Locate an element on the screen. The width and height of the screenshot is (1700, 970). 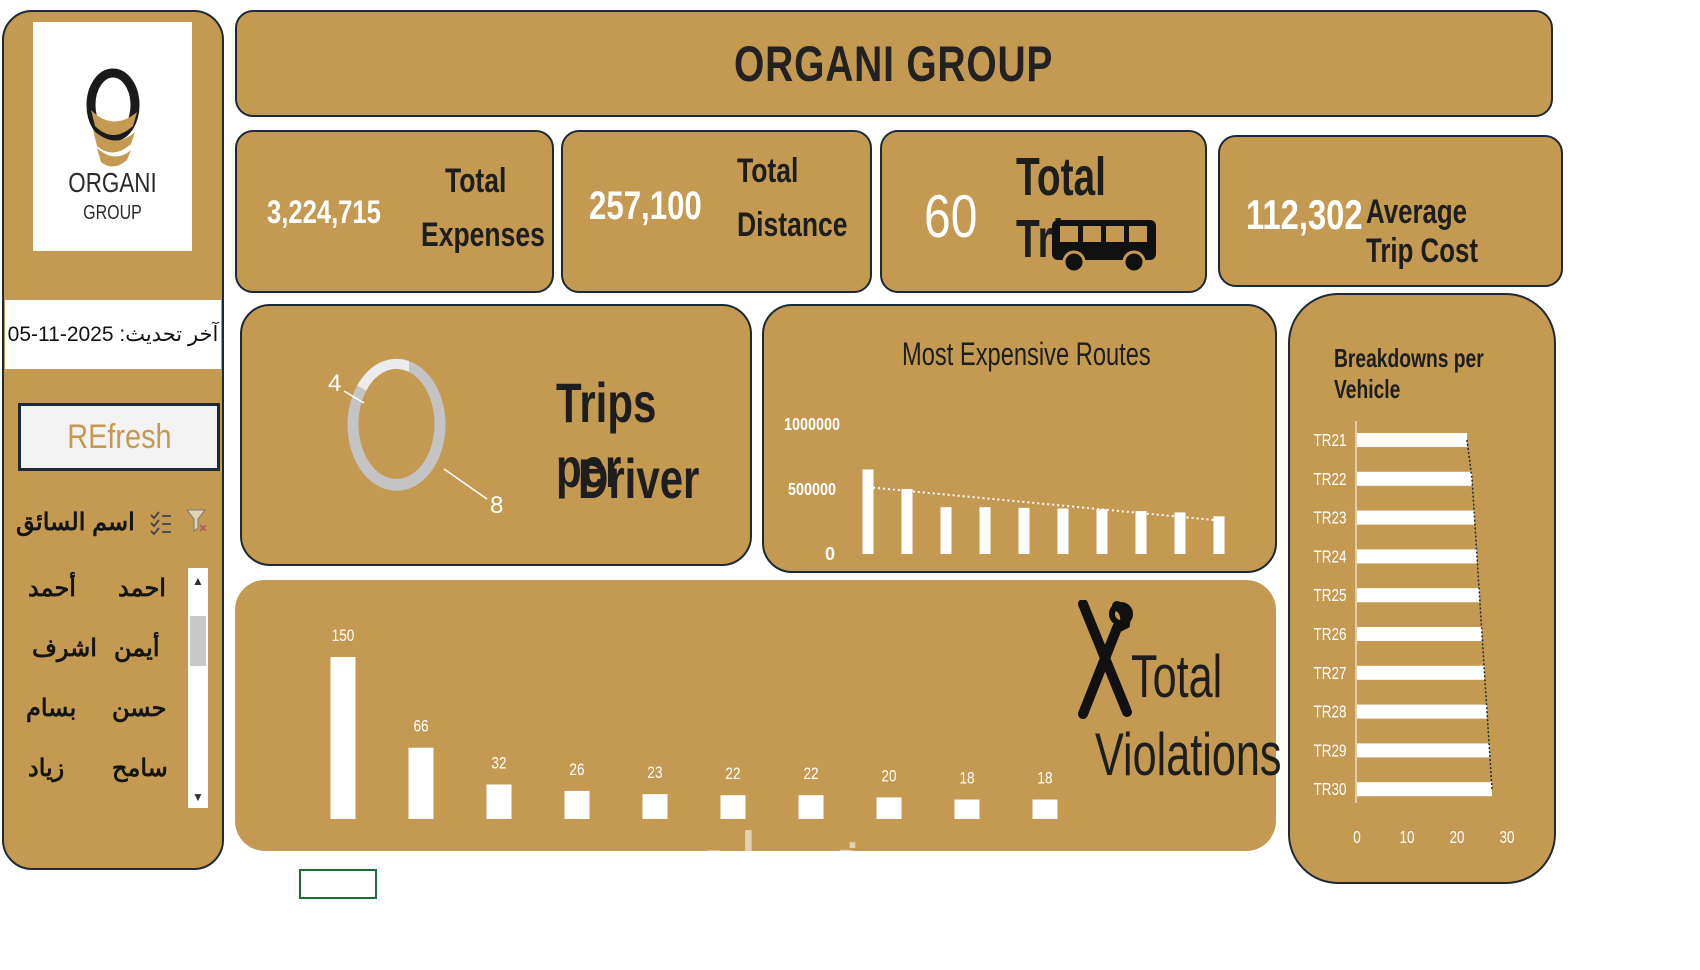
slicer-item: بسام is located at coordinates (51, 708).